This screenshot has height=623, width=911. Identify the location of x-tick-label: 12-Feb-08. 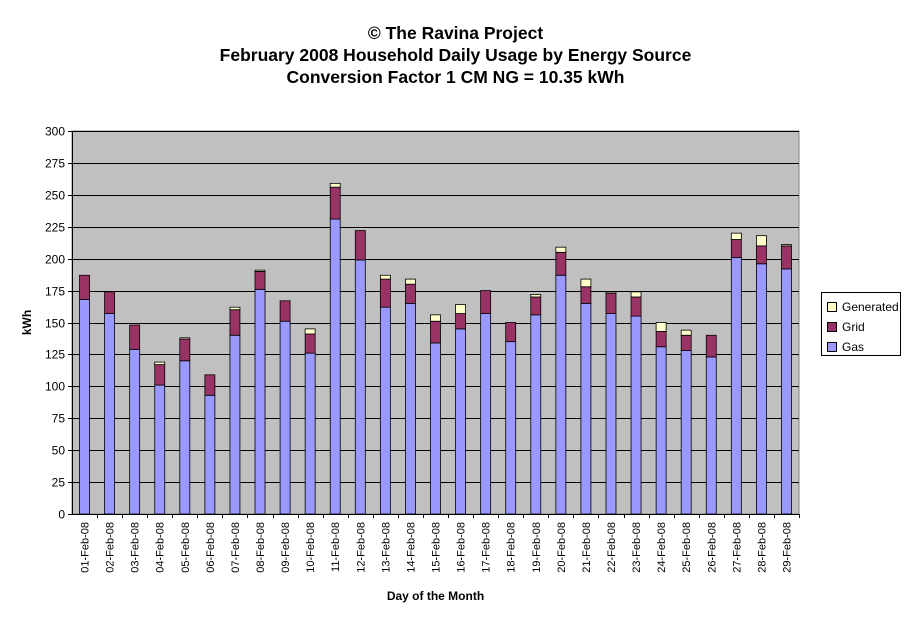
(361, 547).